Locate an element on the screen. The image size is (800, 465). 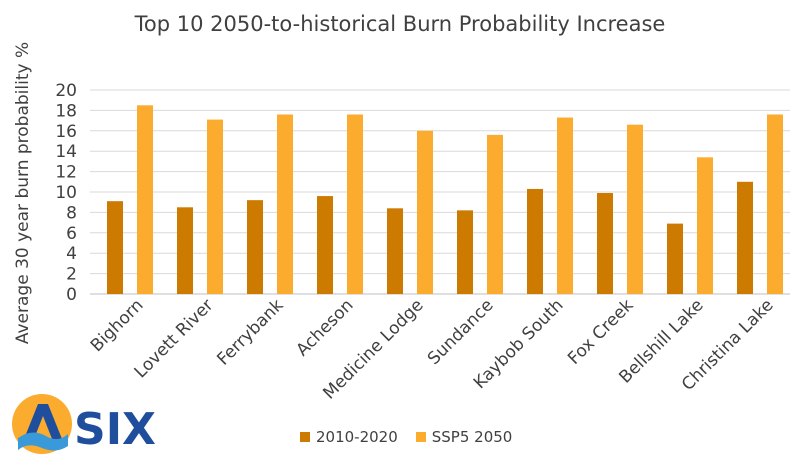
x-tick-label: Sundance is located at coordinates (461, 332).